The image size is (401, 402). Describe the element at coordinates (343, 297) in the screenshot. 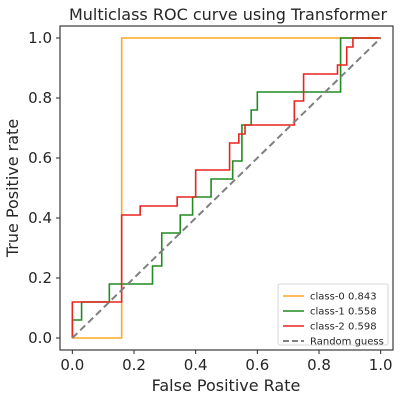

I see `legend-label: class-0 0.843` at that location.